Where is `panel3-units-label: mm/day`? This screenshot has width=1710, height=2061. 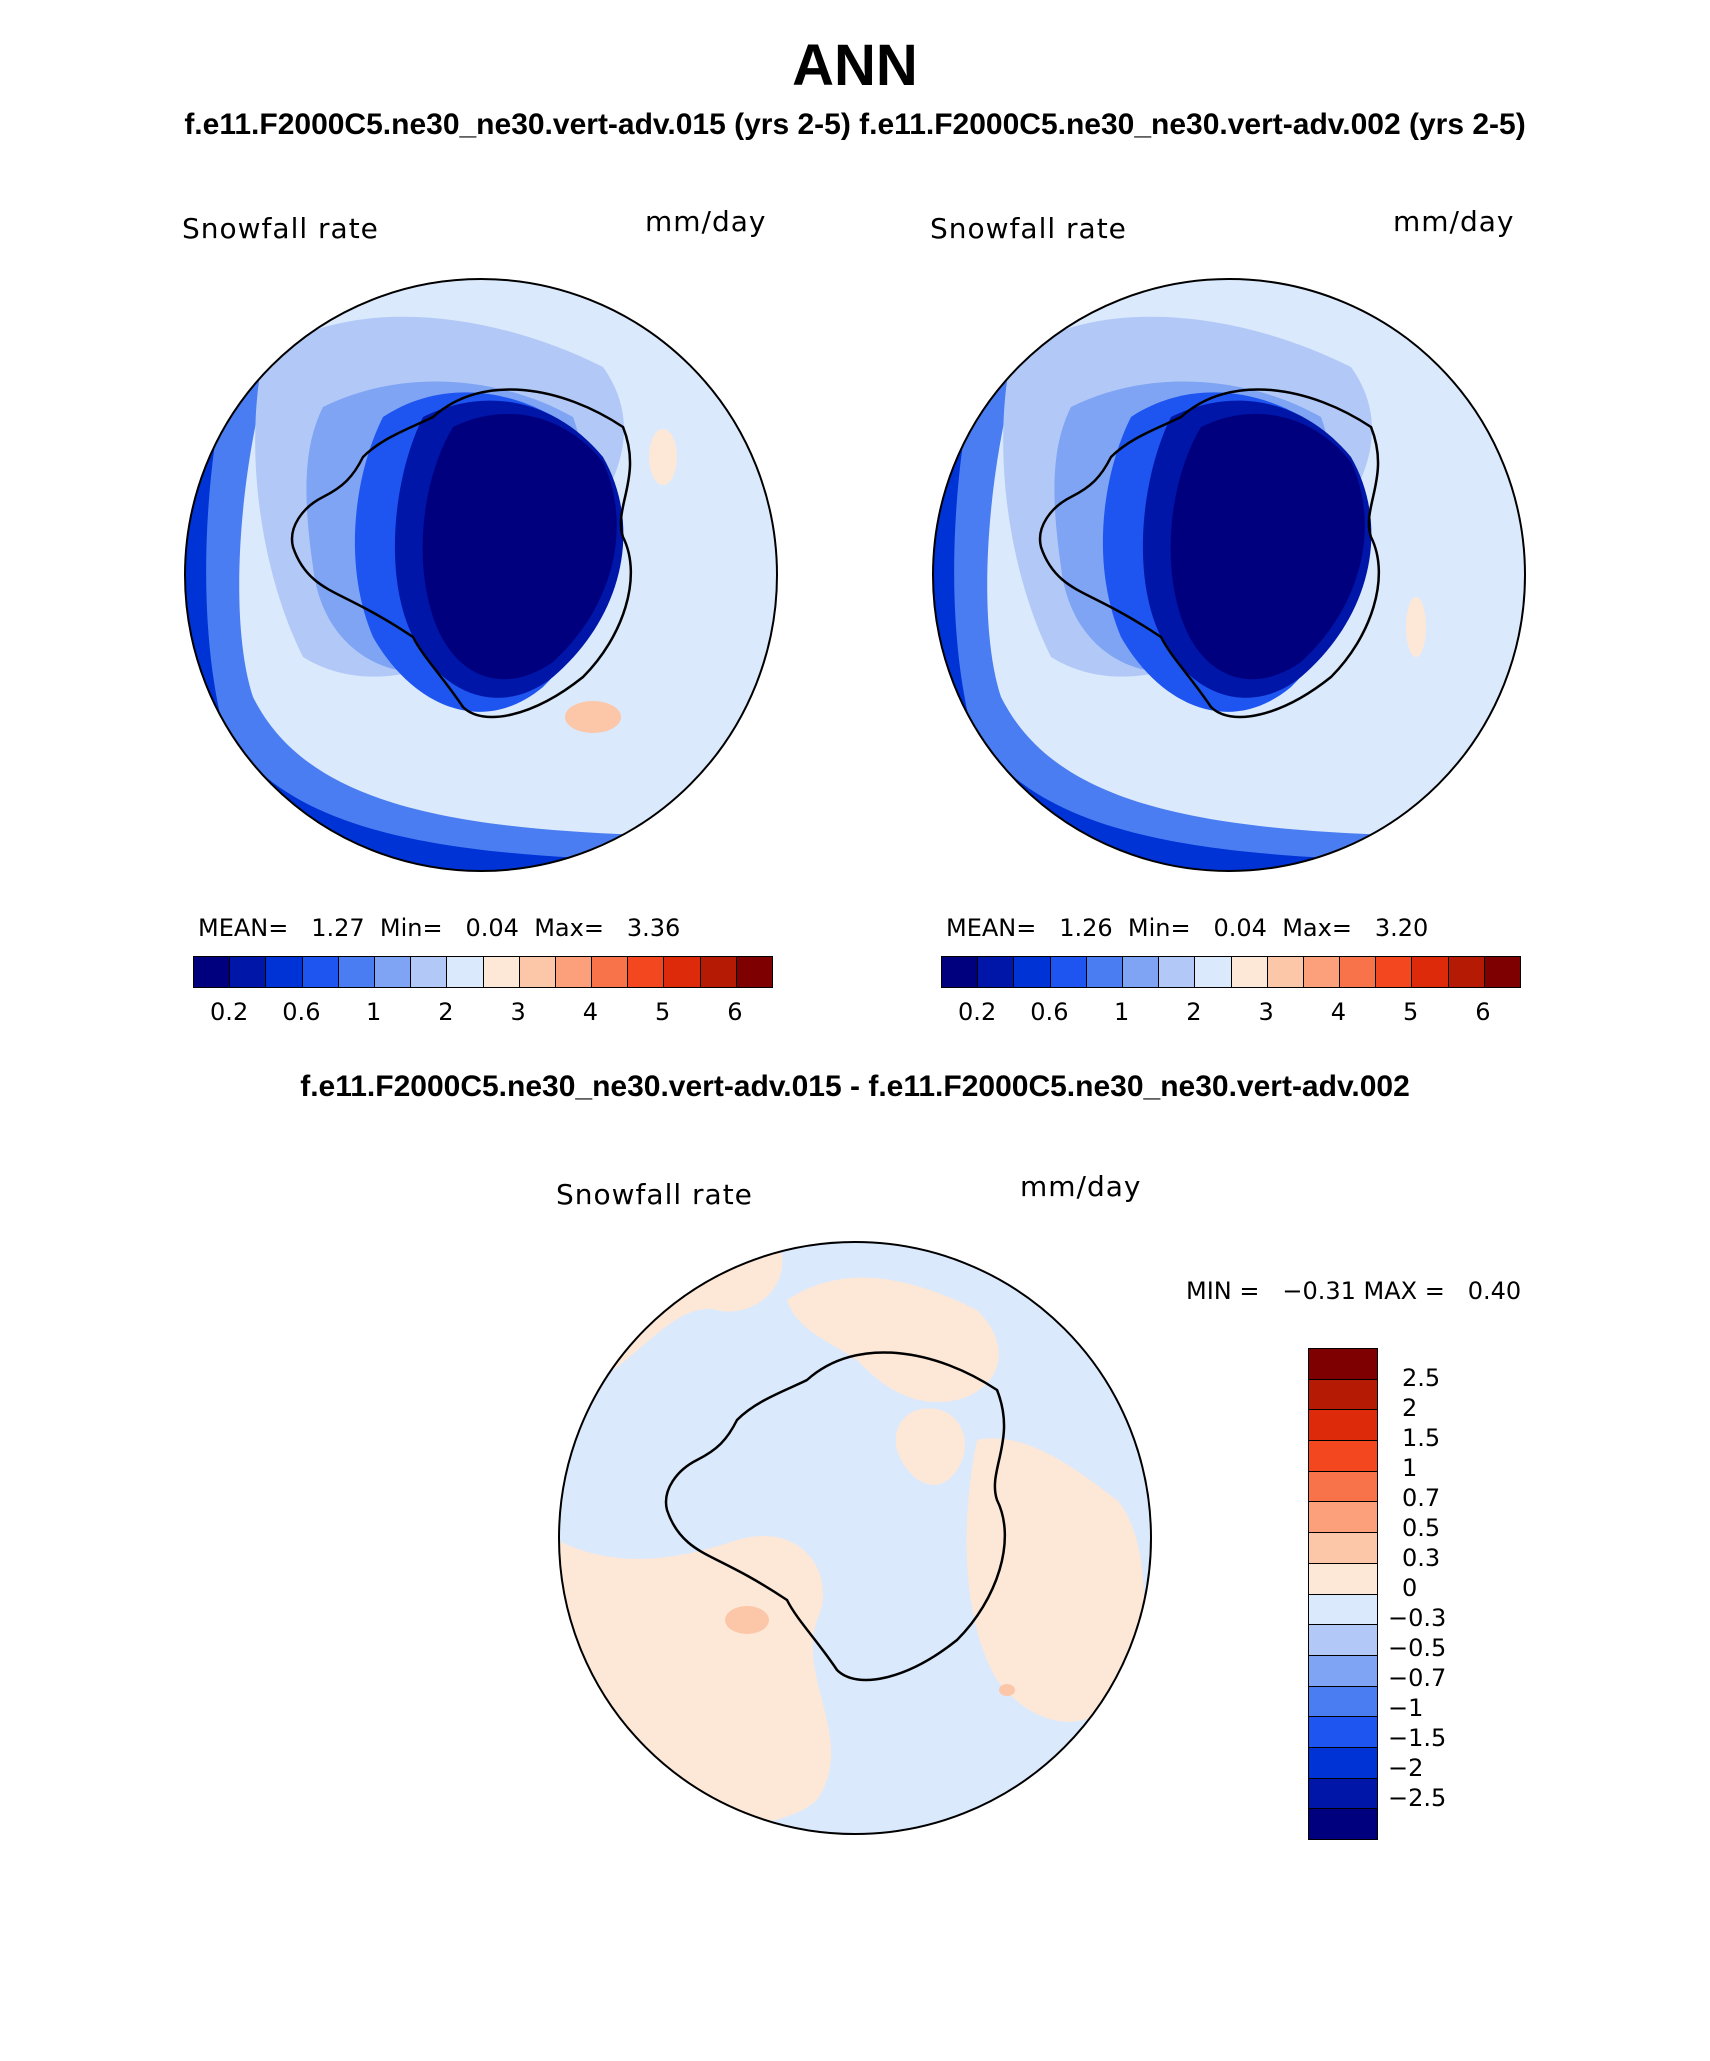 panel3-units-label: mm/day is located at coordinates (1081, 1186).